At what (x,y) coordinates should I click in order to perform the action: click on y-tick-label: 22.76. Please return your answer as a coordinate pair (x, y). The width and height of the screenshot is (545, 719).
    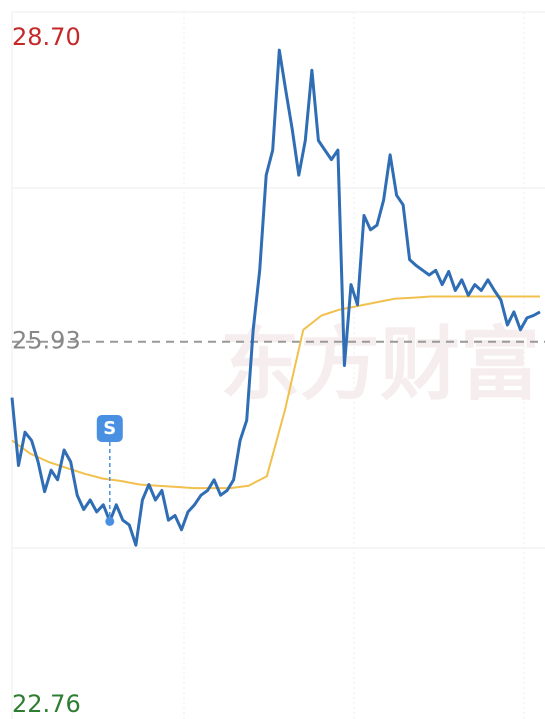
    Looking at the image, I should click on (46, 704).